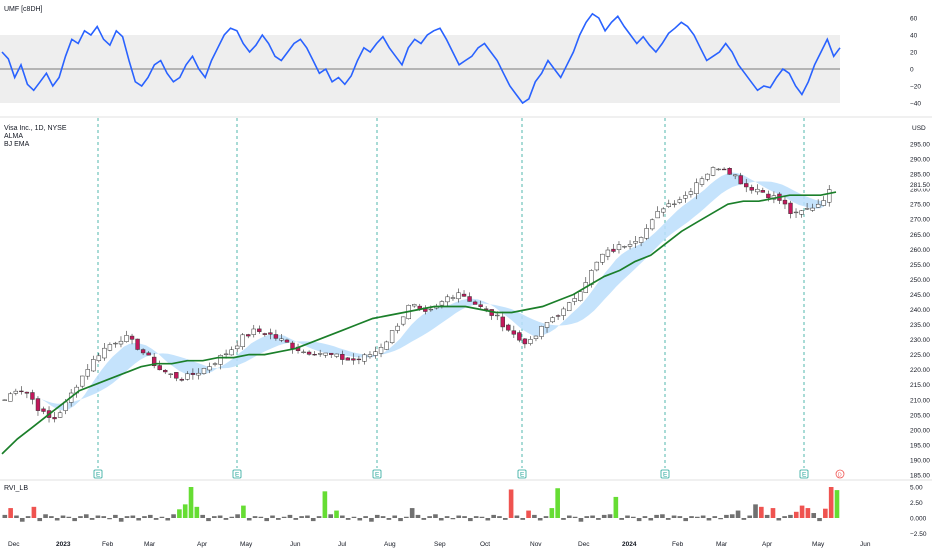 This screenshot has height=550, width=932. I want to click on time-axis-label: Apr, so click(202, 544).